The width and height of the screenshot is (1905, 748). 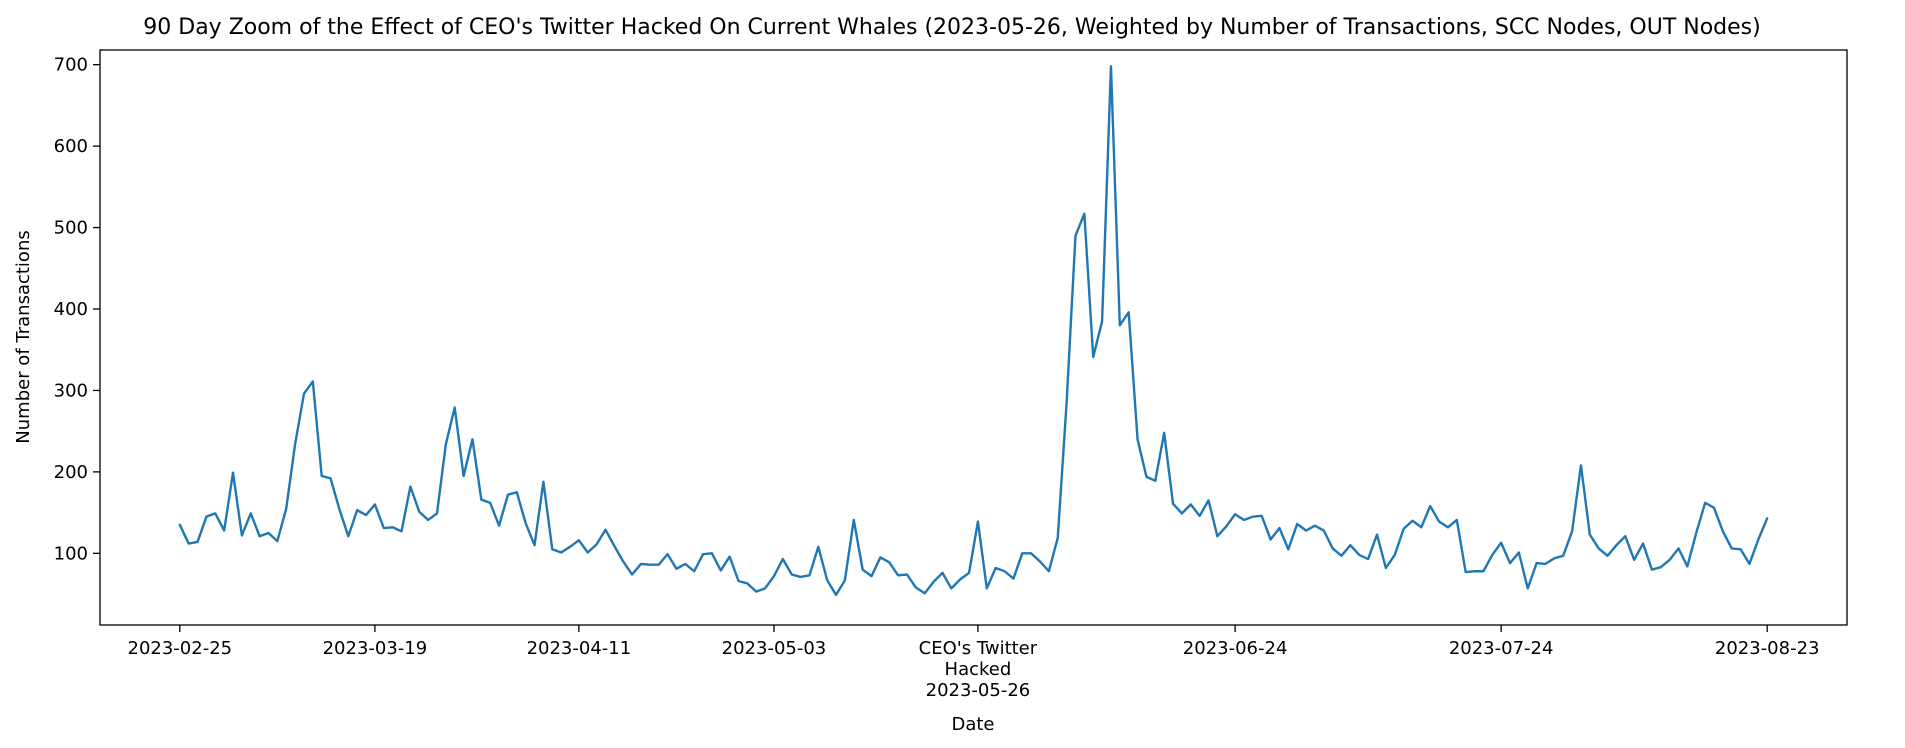 I want to click on x-tick-label: 2023-06-24, so click(x=1235, y=648).